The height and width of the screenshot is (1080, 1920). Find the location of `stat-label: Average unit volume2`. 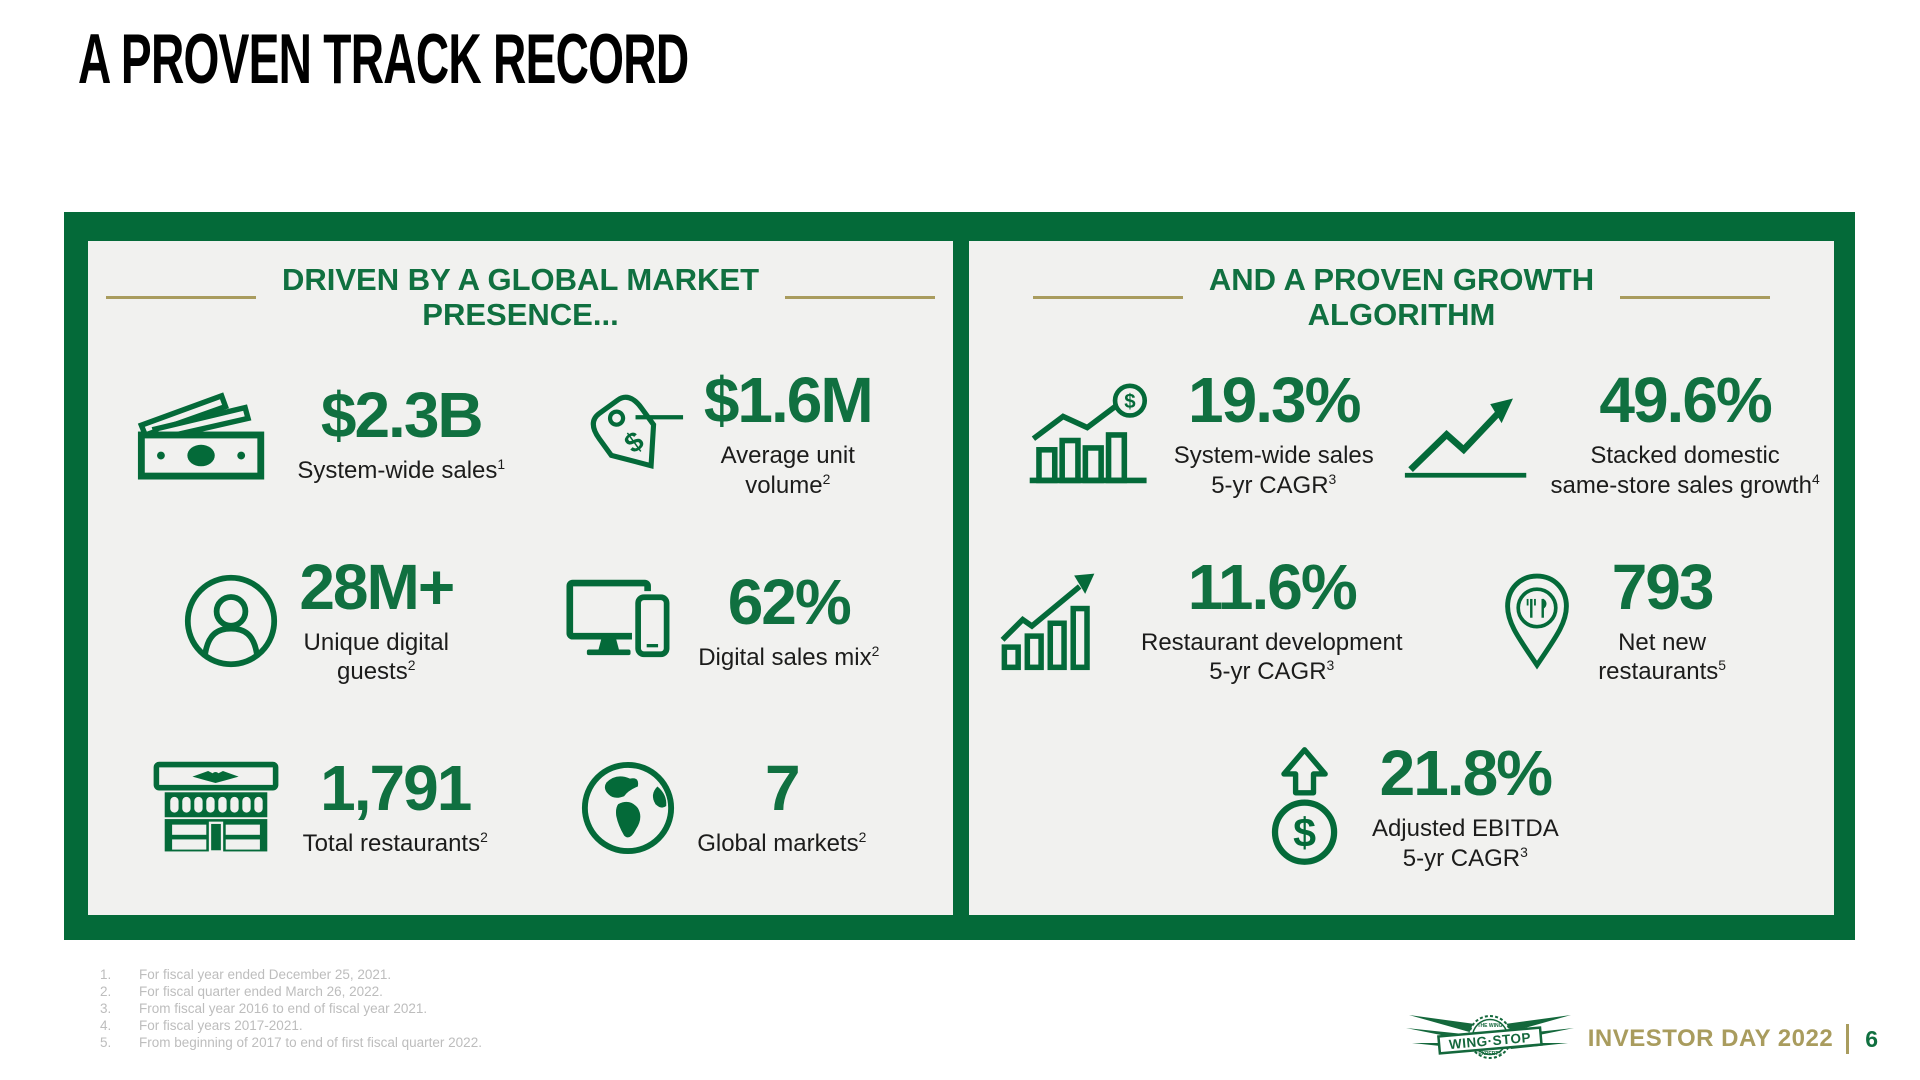

stat-label: Average unit volume2 is located at coordinates (787, 470).